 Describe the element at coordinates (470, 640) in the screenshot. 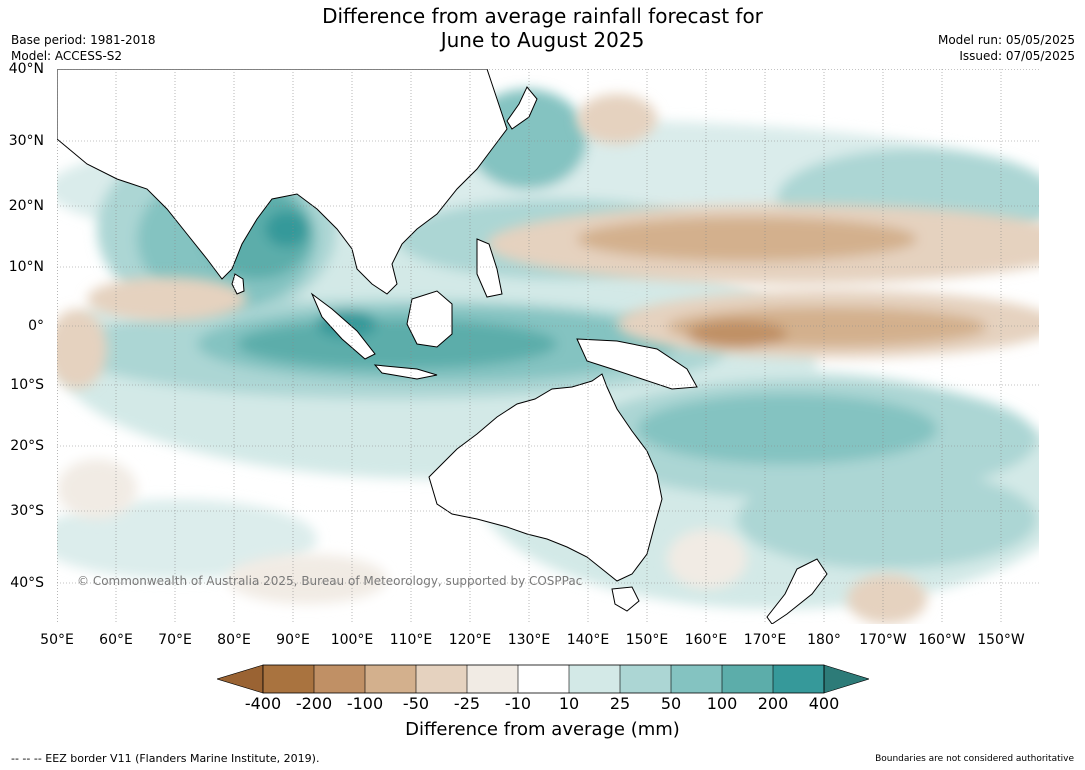

I see `lon-label-120e: 120°E` at that location.